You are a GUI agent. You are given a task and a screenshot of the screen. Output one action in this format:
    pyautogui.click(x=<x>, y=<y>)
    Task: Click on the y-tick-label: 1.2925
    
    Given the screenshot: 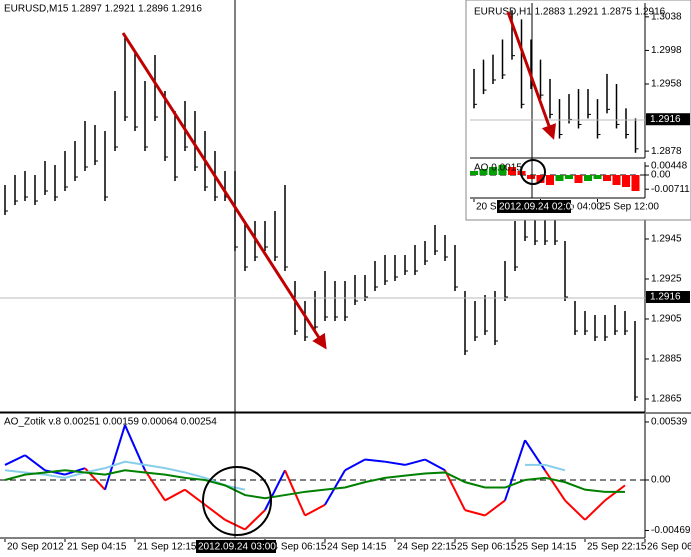 What is the action you would take?
    pyautogui.click(x=666, y=279)
    